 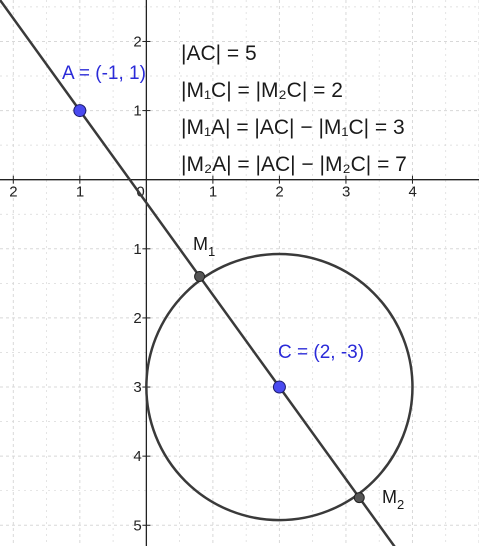 What do you see at coordinates (137, 525) in the screenshot?
I see `y-tick-label: 5` at bounding box center [137, 525].